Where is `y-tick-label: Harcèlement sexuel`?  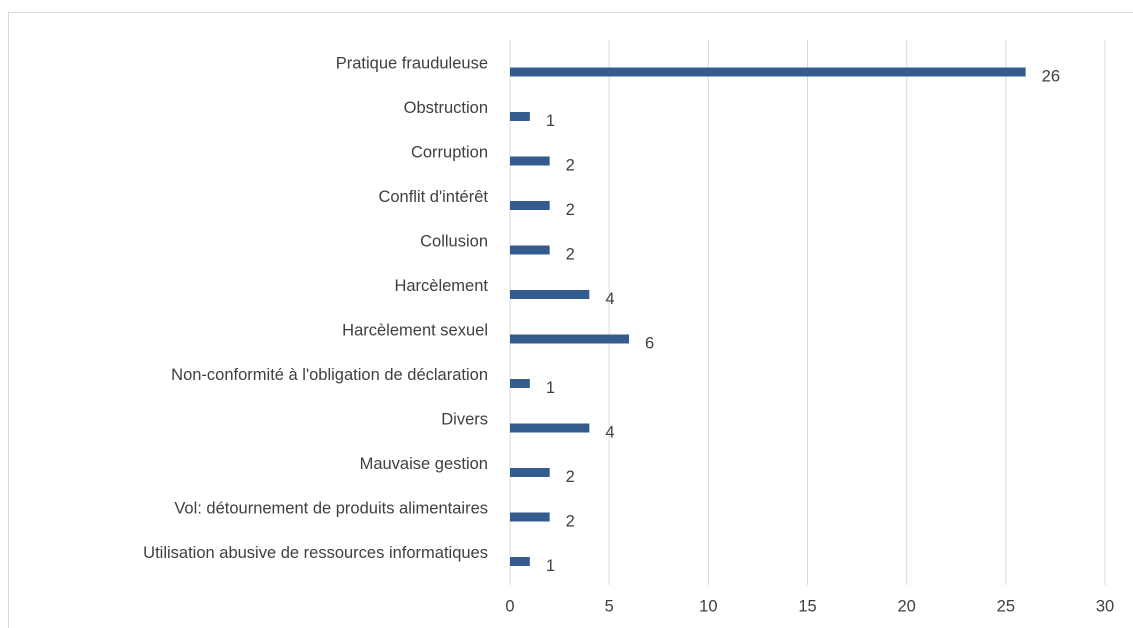 y-tick-label: Harcèlement sexuel is located at coordinates (415, 330).